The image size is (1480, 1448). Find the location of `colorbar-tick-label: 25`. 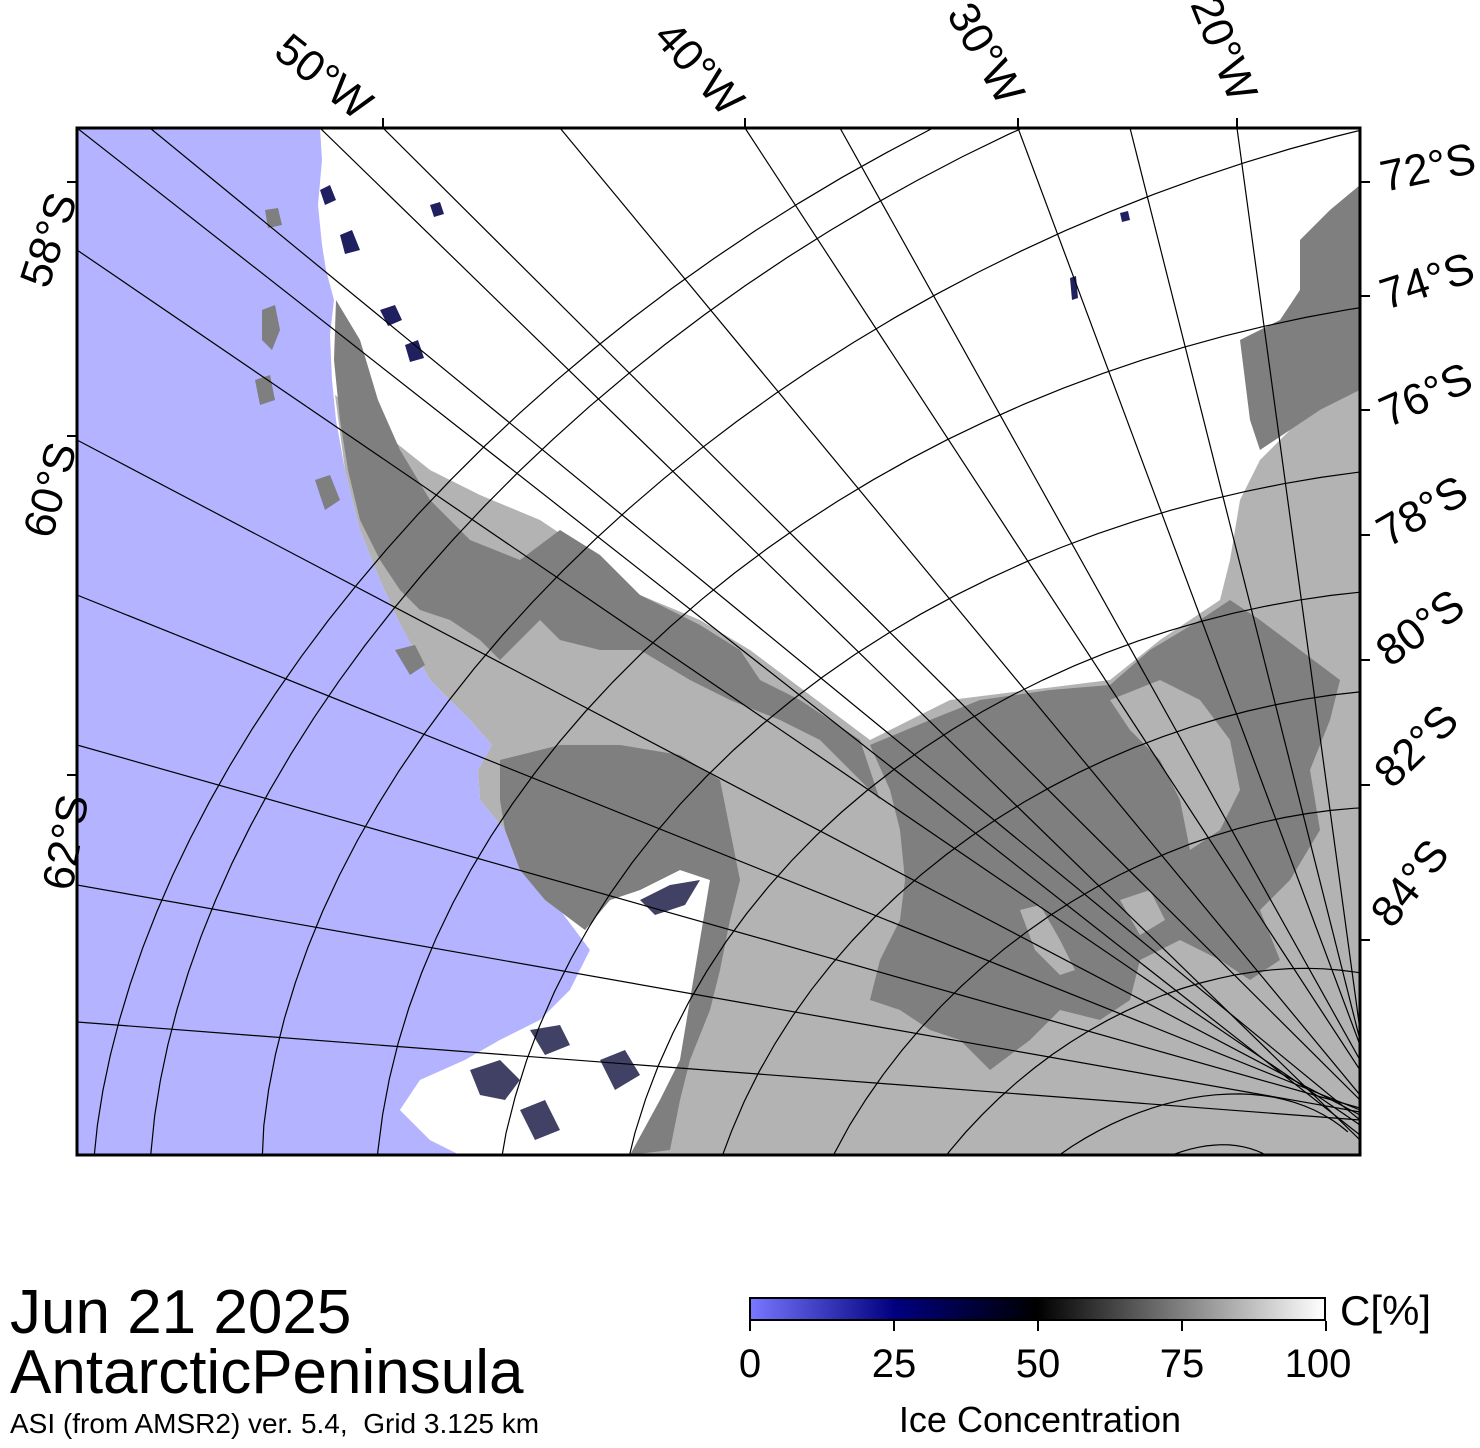

colorbar-tick-label: 25 is located at coordinates (894, 1364).